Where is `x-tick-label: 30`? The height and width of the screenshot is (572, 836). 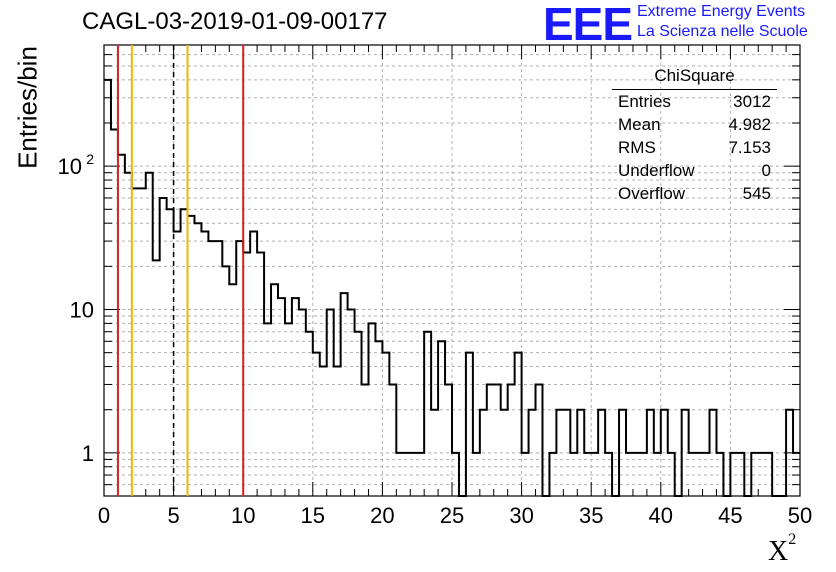
x-tick-label: 30 is located at coordinates (521, 515).